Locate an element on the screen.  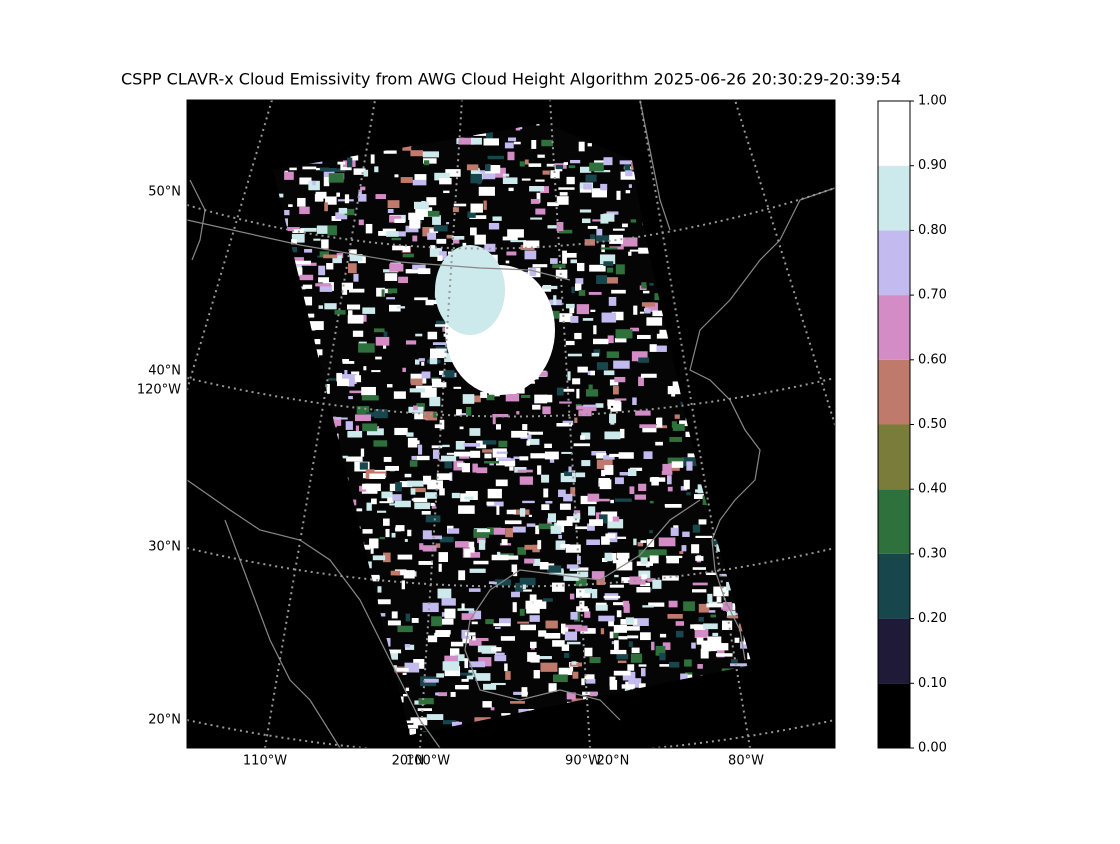
colorbar-bin is located at coordinates (894, 133).